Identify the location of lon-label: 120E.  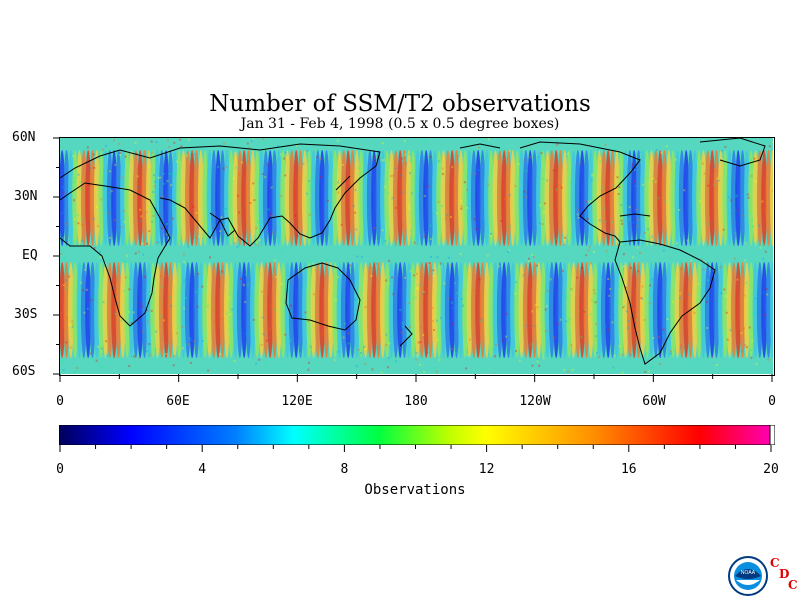
(297, 401).